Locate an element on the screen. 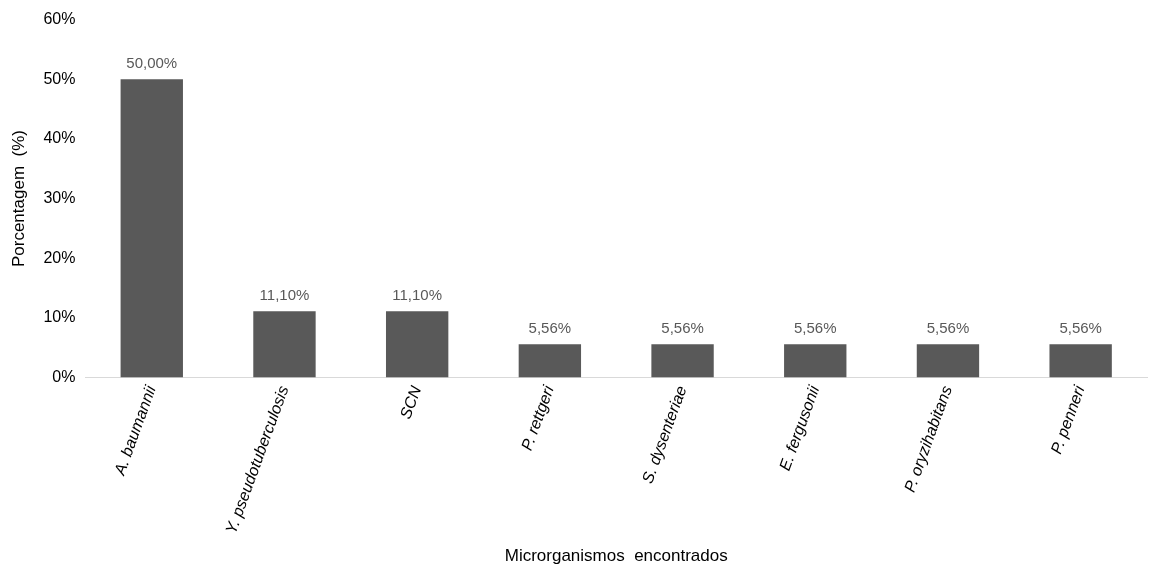 This screenshot has width=1167, height=576. y-tick-label: 0% is located at coordinates (64, 376).